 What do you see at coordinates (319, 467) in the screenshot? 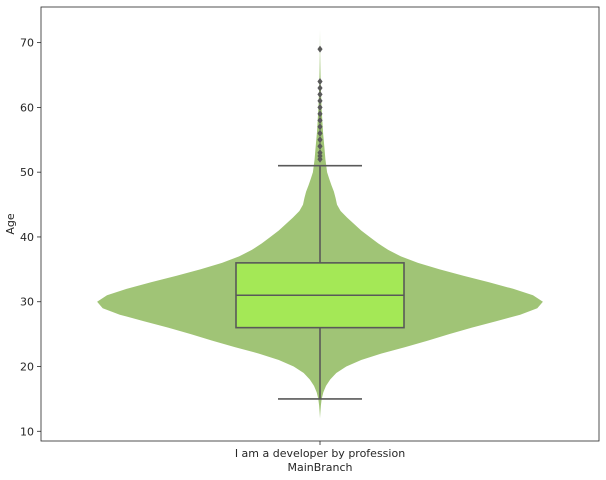
I see `x-axis-label: MainBranch` at bounding box center [319, 467].